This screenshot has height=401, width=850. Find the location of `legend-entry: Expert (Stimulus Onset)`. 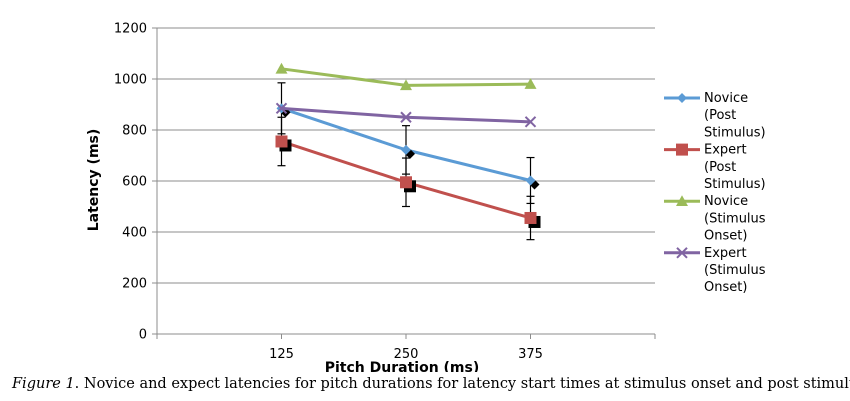

legend-entry: Expert (Stimulus Onset) is located at coordinates (735, 270).